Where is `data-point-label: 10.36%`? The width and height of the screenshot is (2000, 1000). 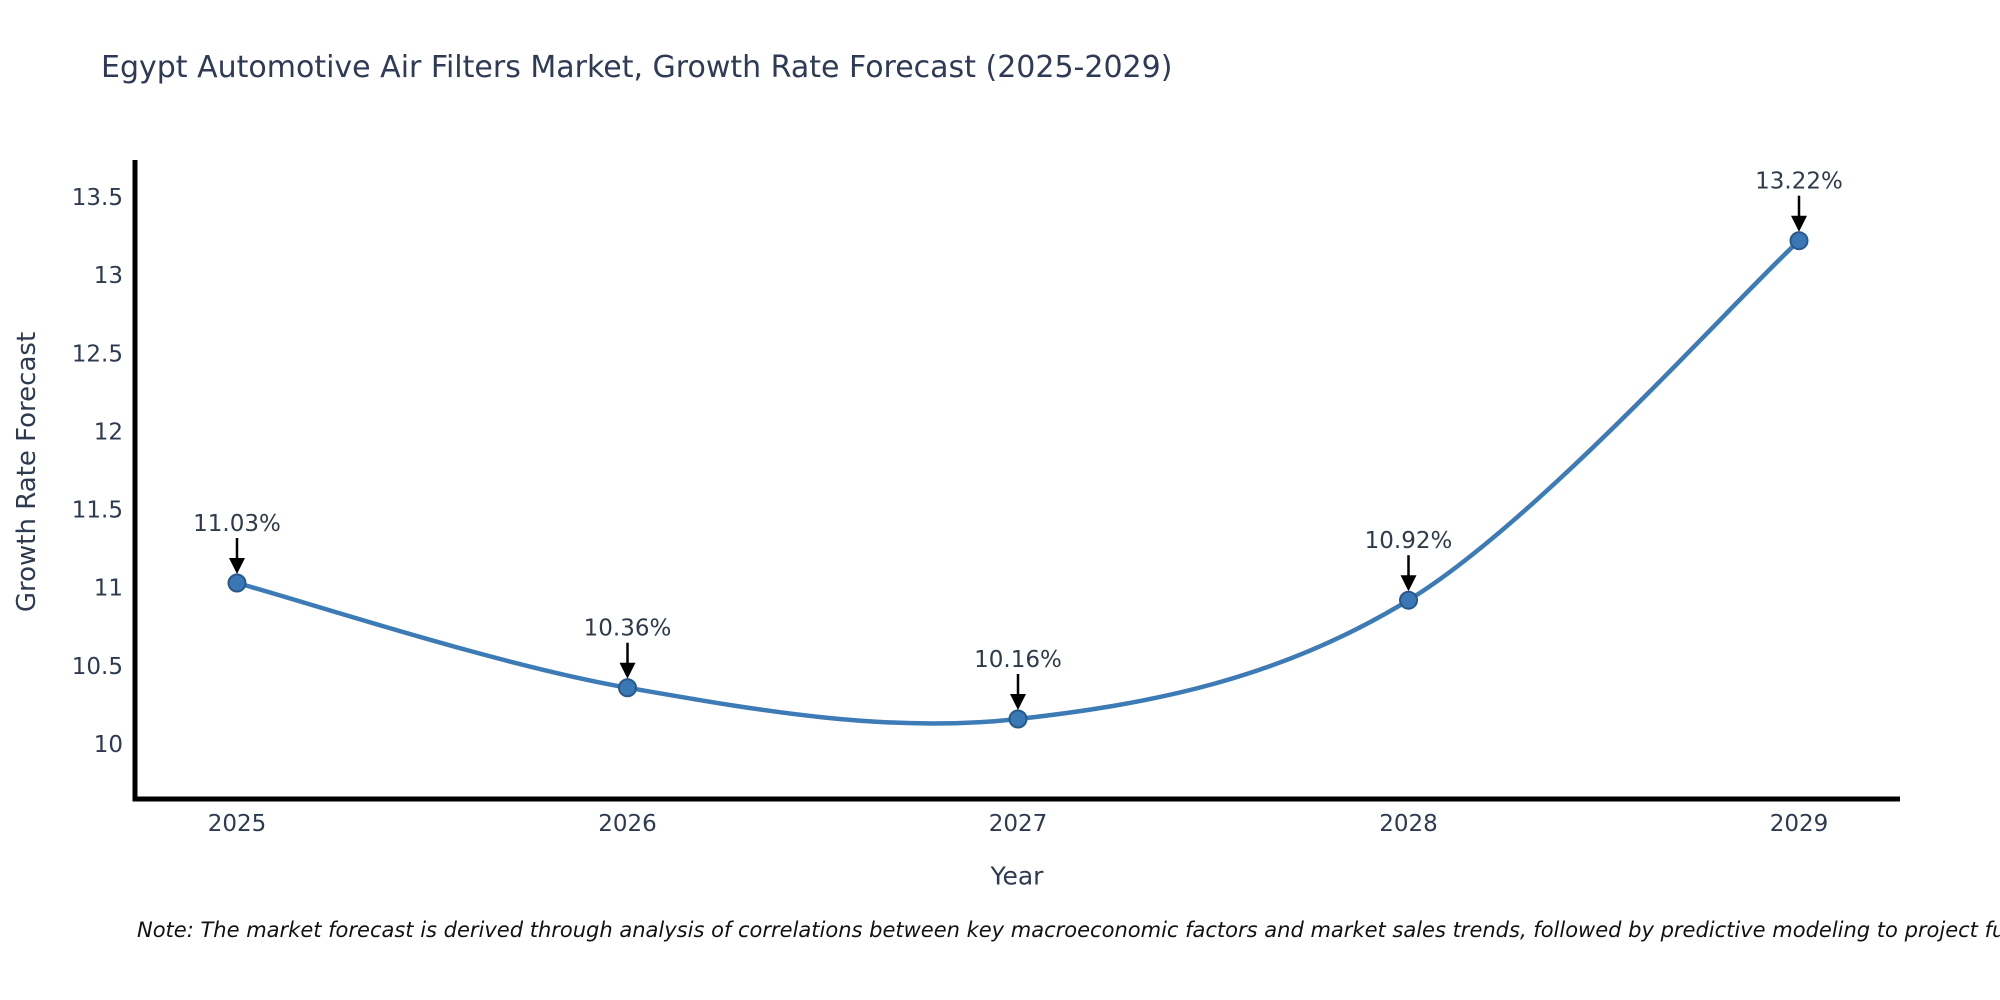
data-point-label: 10.36% is located at coordinates (628, 629).